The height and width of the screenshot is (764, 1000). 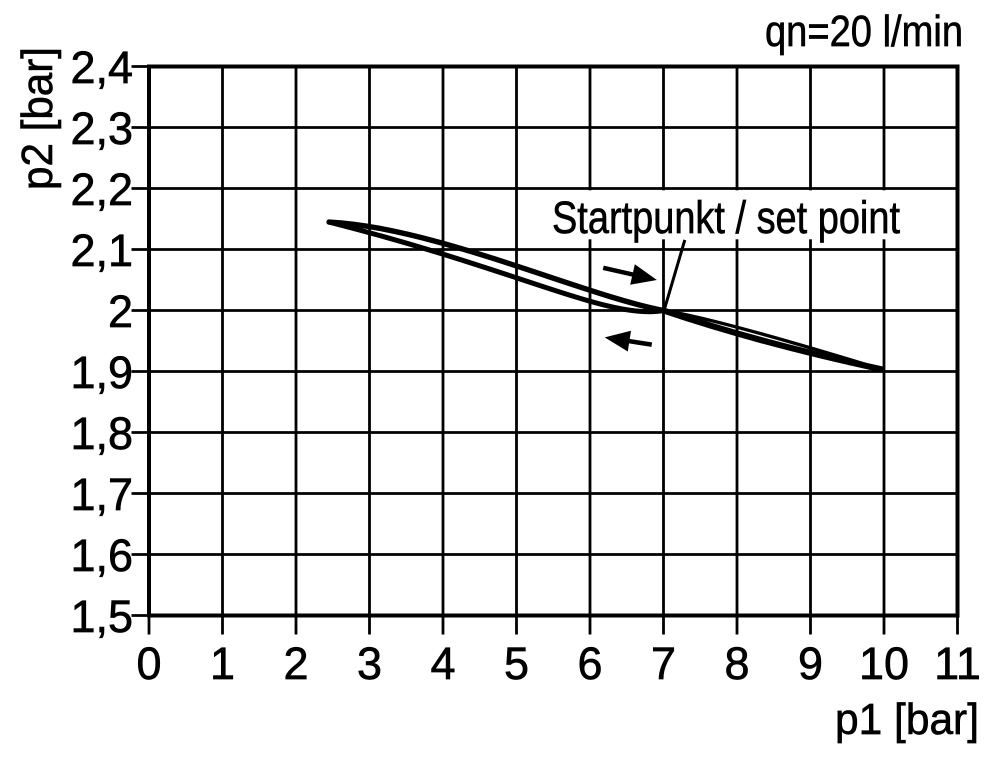 I want to click on y-axis-label: p2 [bar], so click(x=37, y=118).